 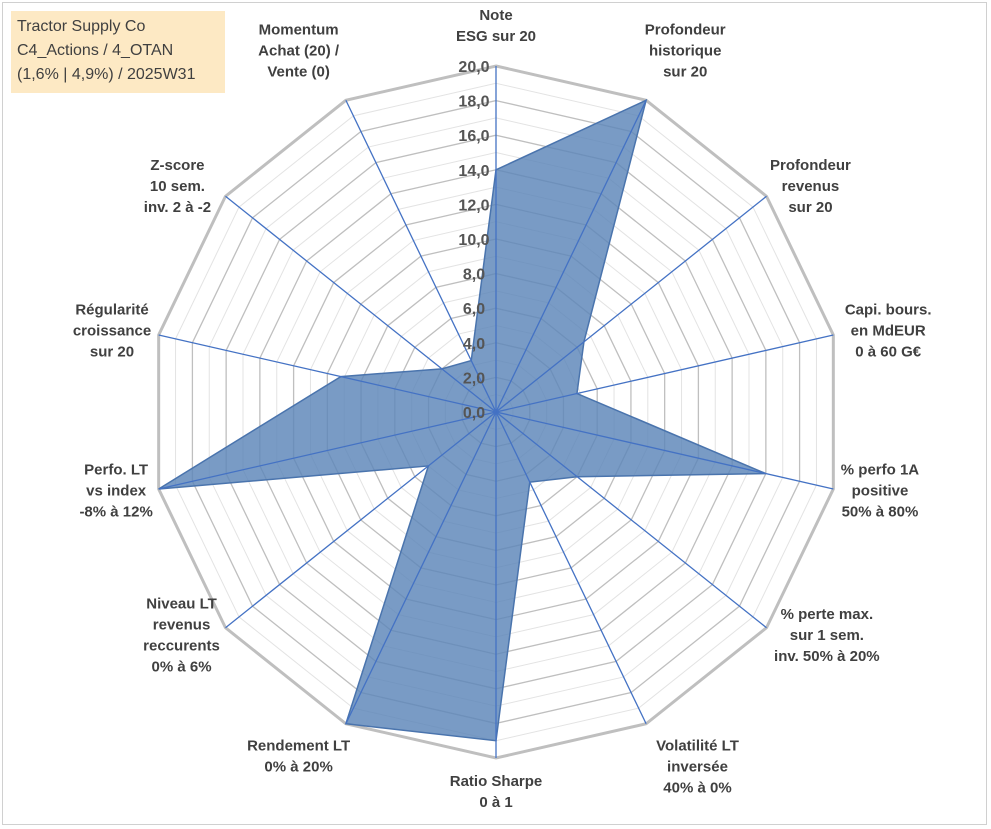 I want to click on info-company: Tractor Supply Co, so click(x=81, y=26).